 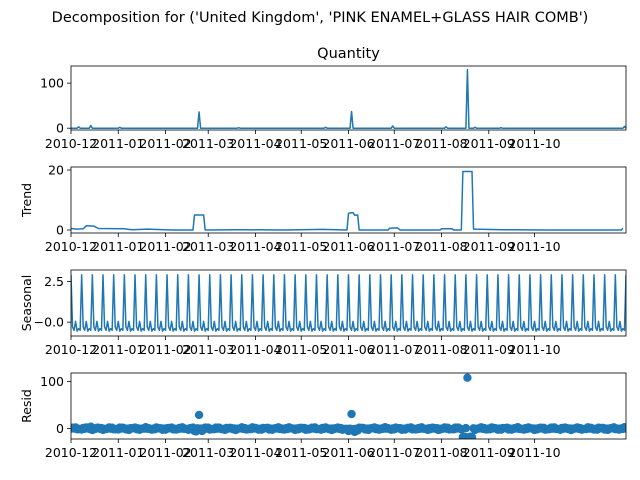 I want to click on y-axis-title: Resid, so click(x=26, y=406).